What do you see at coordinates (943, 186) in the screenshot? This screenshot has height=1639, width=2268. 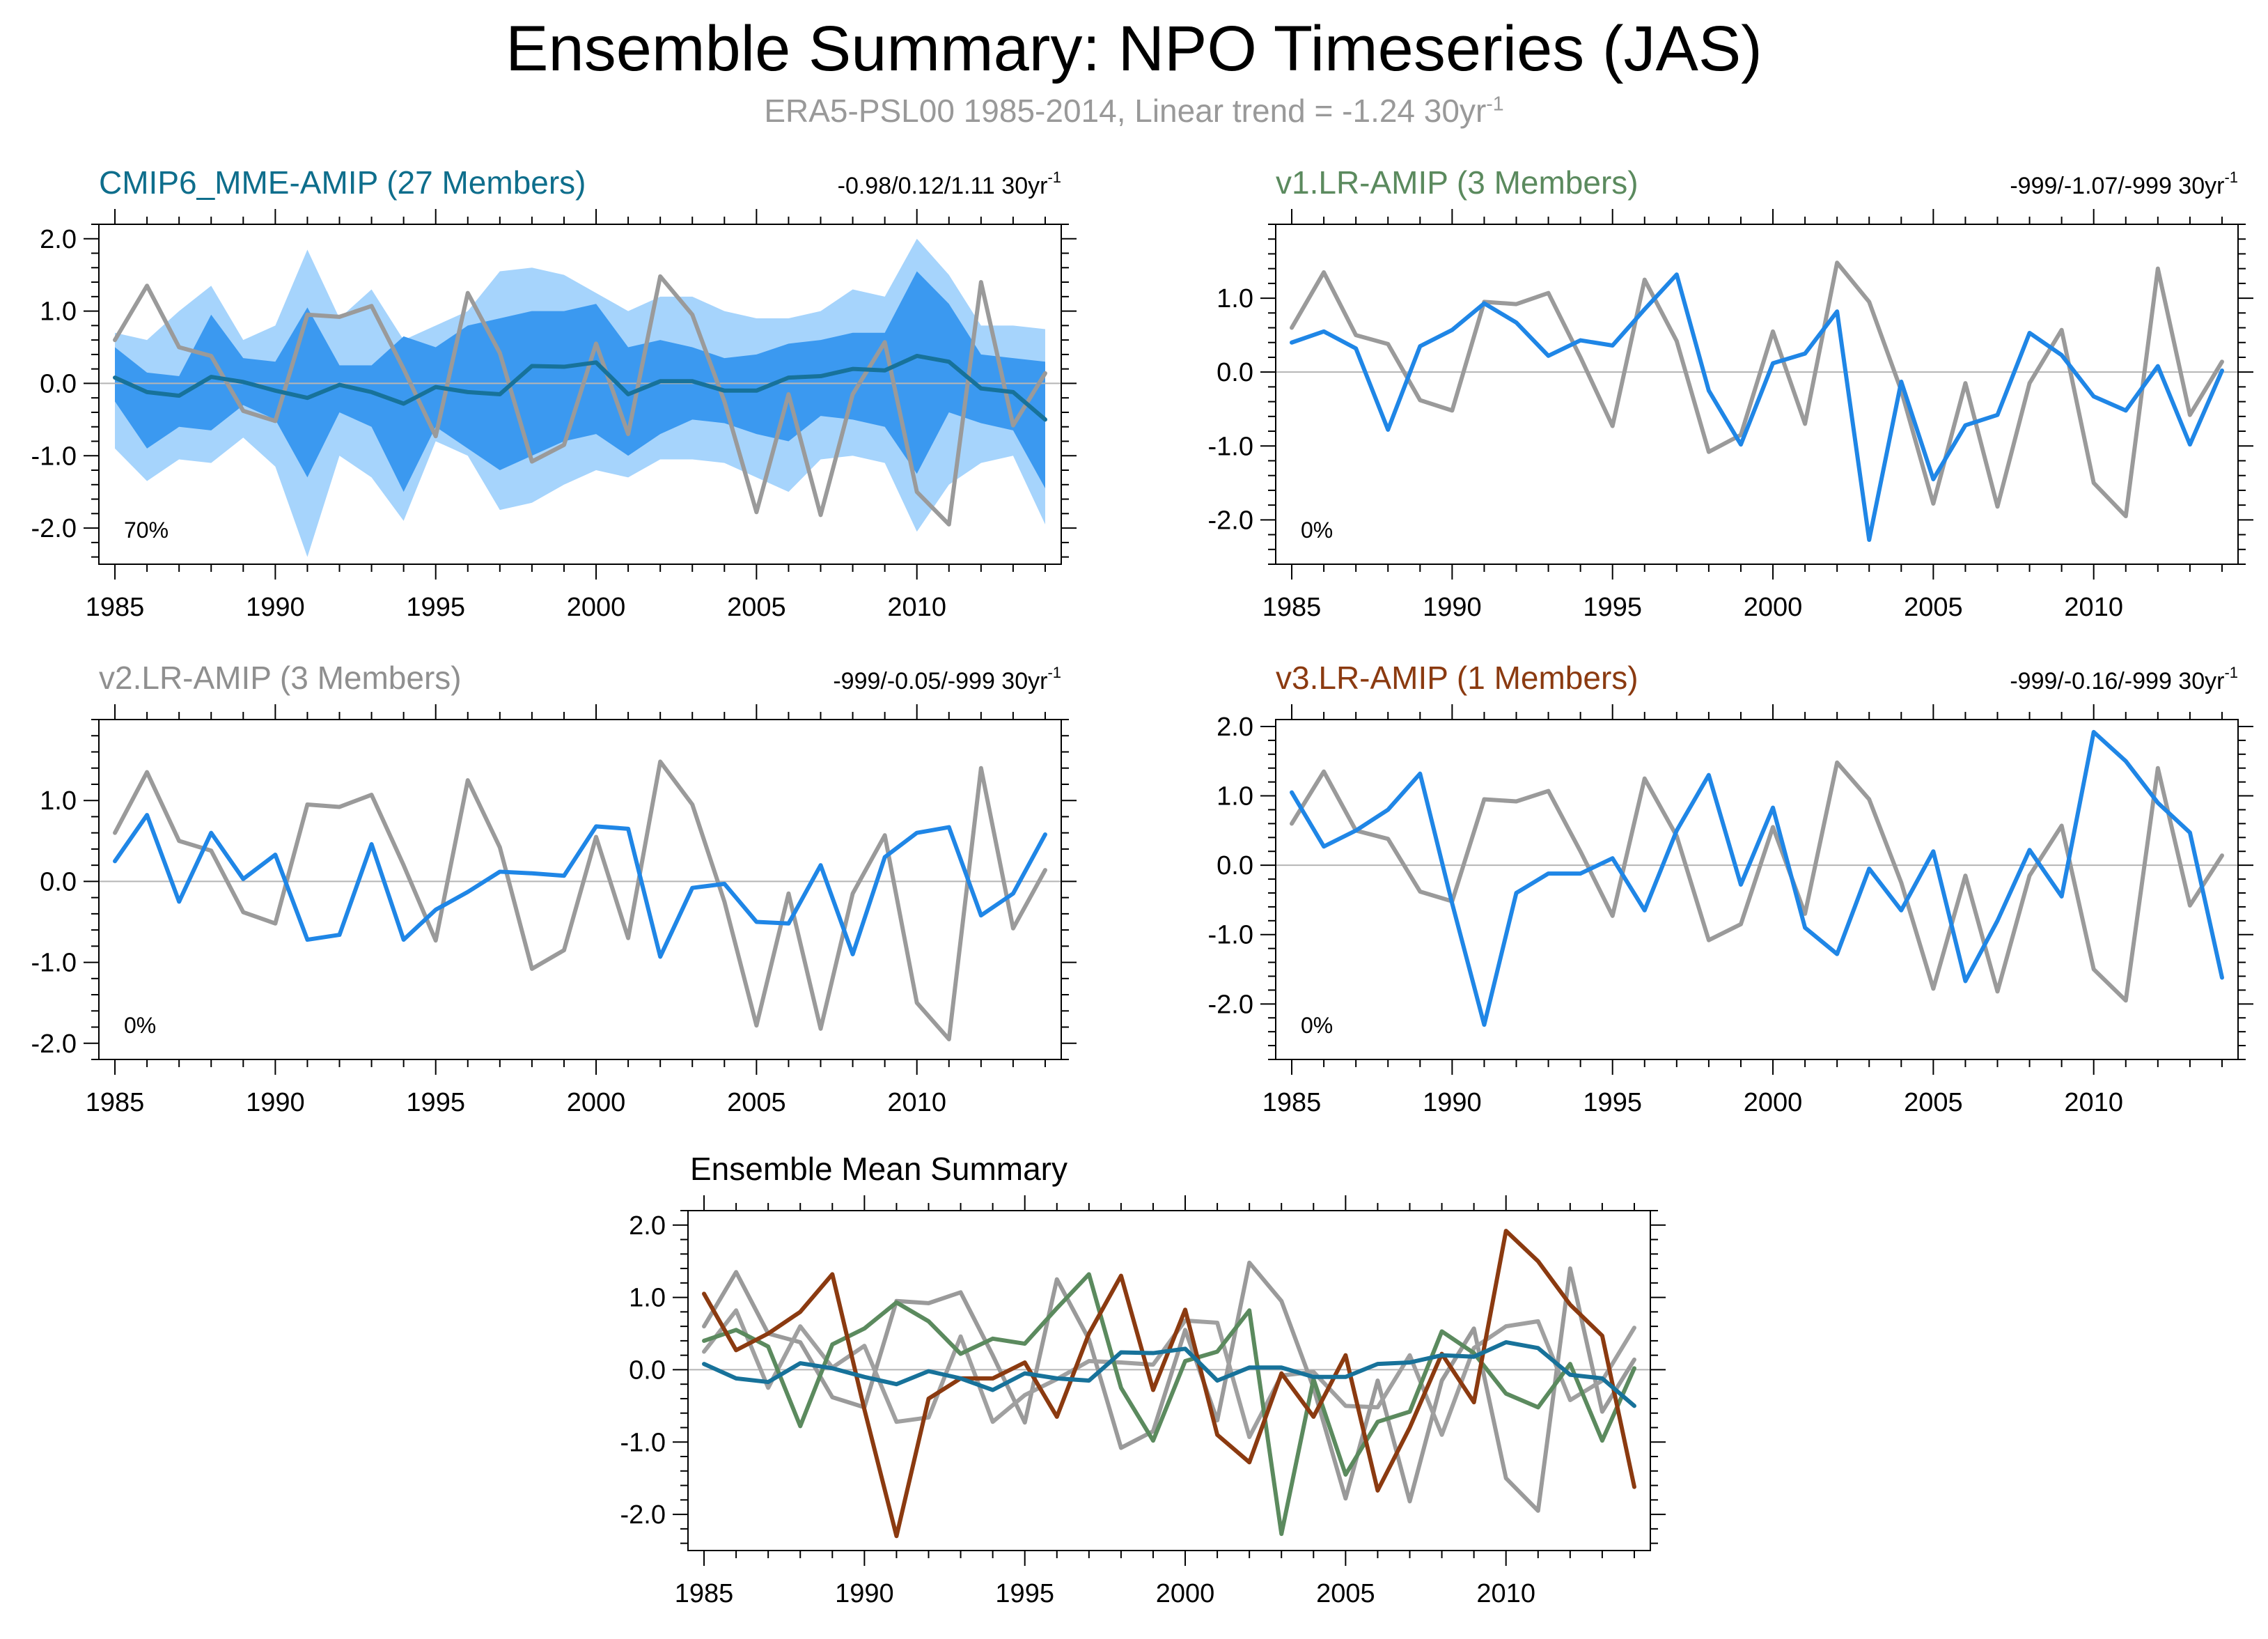 I see `trend-stat-text: -0.98/0.12/1.11 30yr` at bounding box center [943, 186].